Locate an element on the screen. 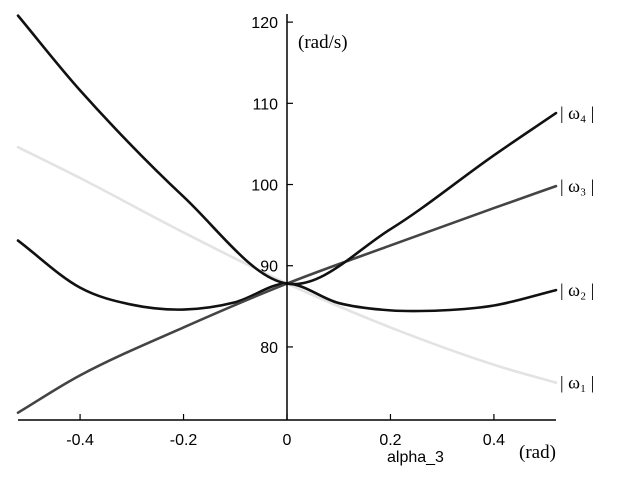 The height and width of the screenshot is (482, 620). y-tick-label: 100 is located at coordinates (264, 186).